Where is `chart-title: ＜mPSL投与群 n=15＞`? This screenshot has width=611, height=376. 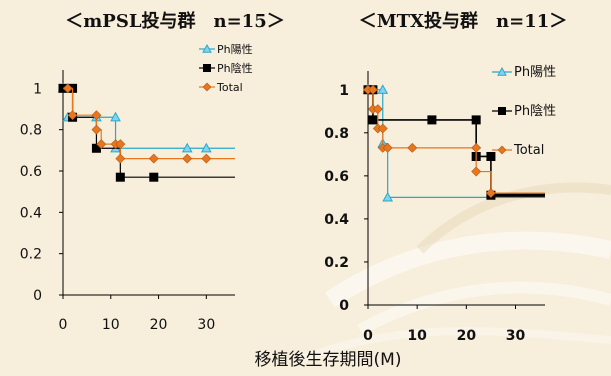
chart-title: ＜mPSL投与群 n=15＞ is located at coordinates (174, 21).